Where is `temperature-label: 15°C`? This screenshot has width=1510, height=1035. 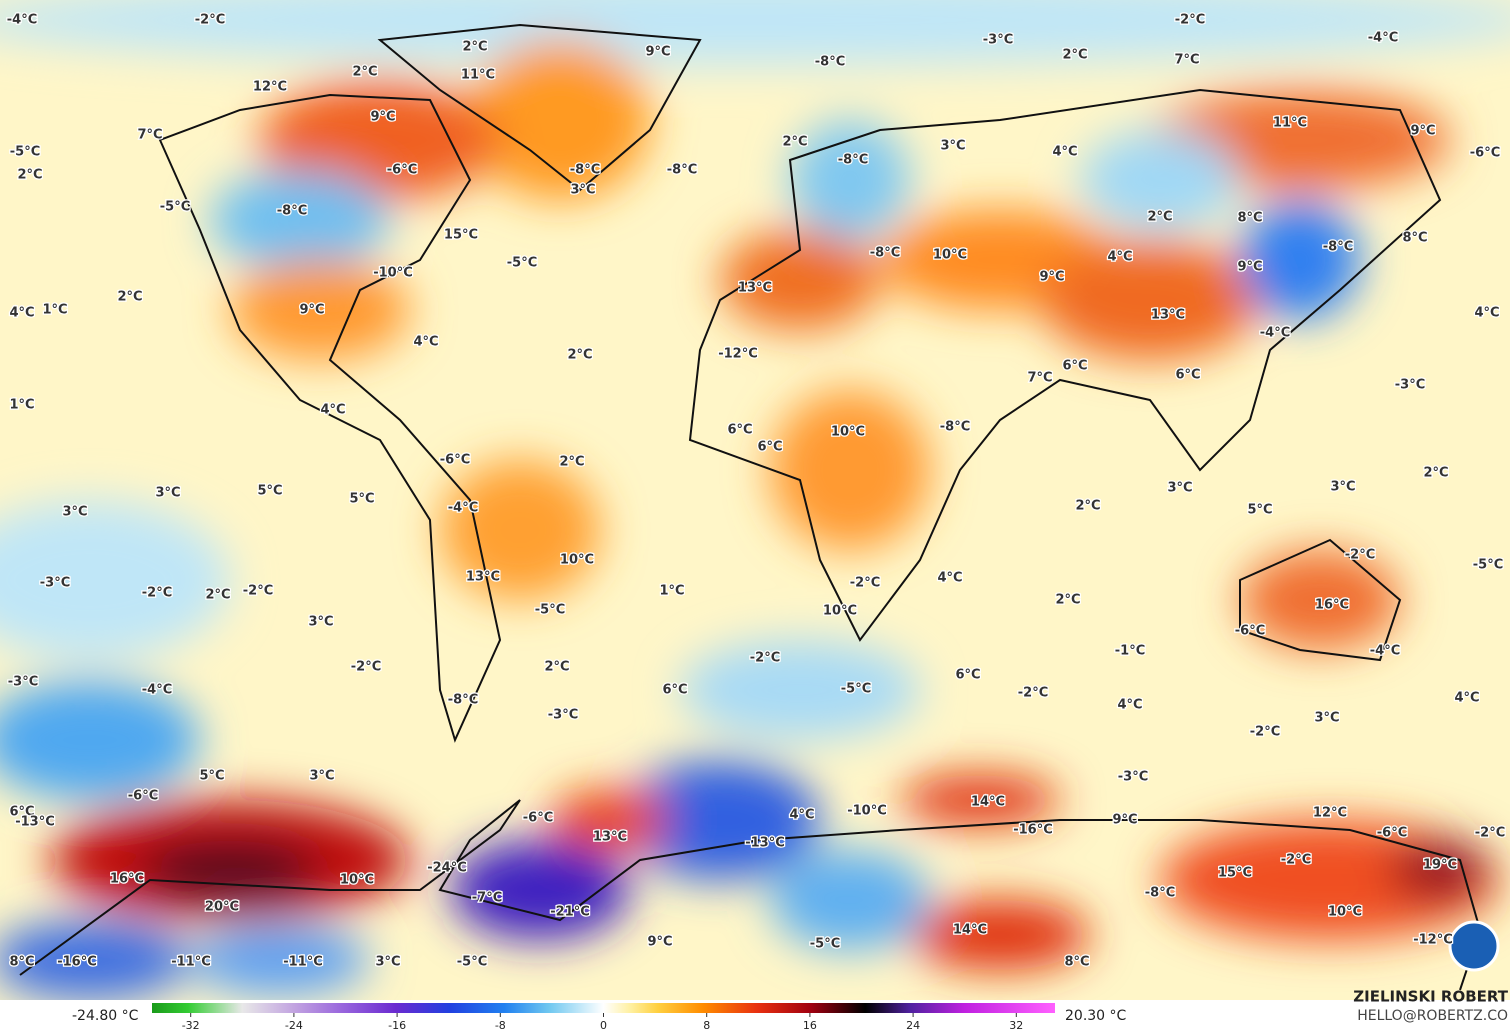
temperature-label: 15°C is located at coordinates (1235, 873).